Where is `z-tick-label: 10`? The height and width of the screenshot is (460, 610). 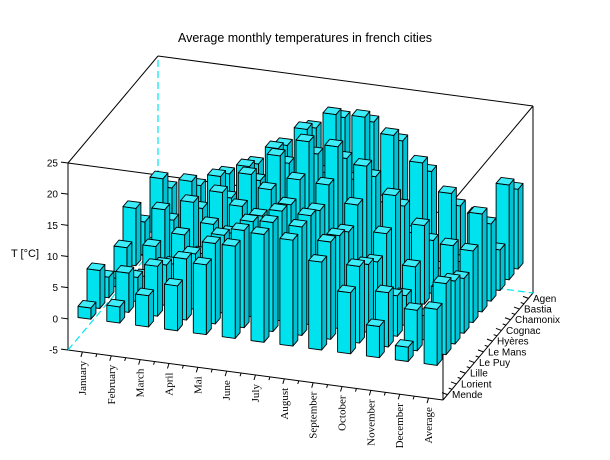
z-tick-label: 10 is located at coordinates (53, 257).